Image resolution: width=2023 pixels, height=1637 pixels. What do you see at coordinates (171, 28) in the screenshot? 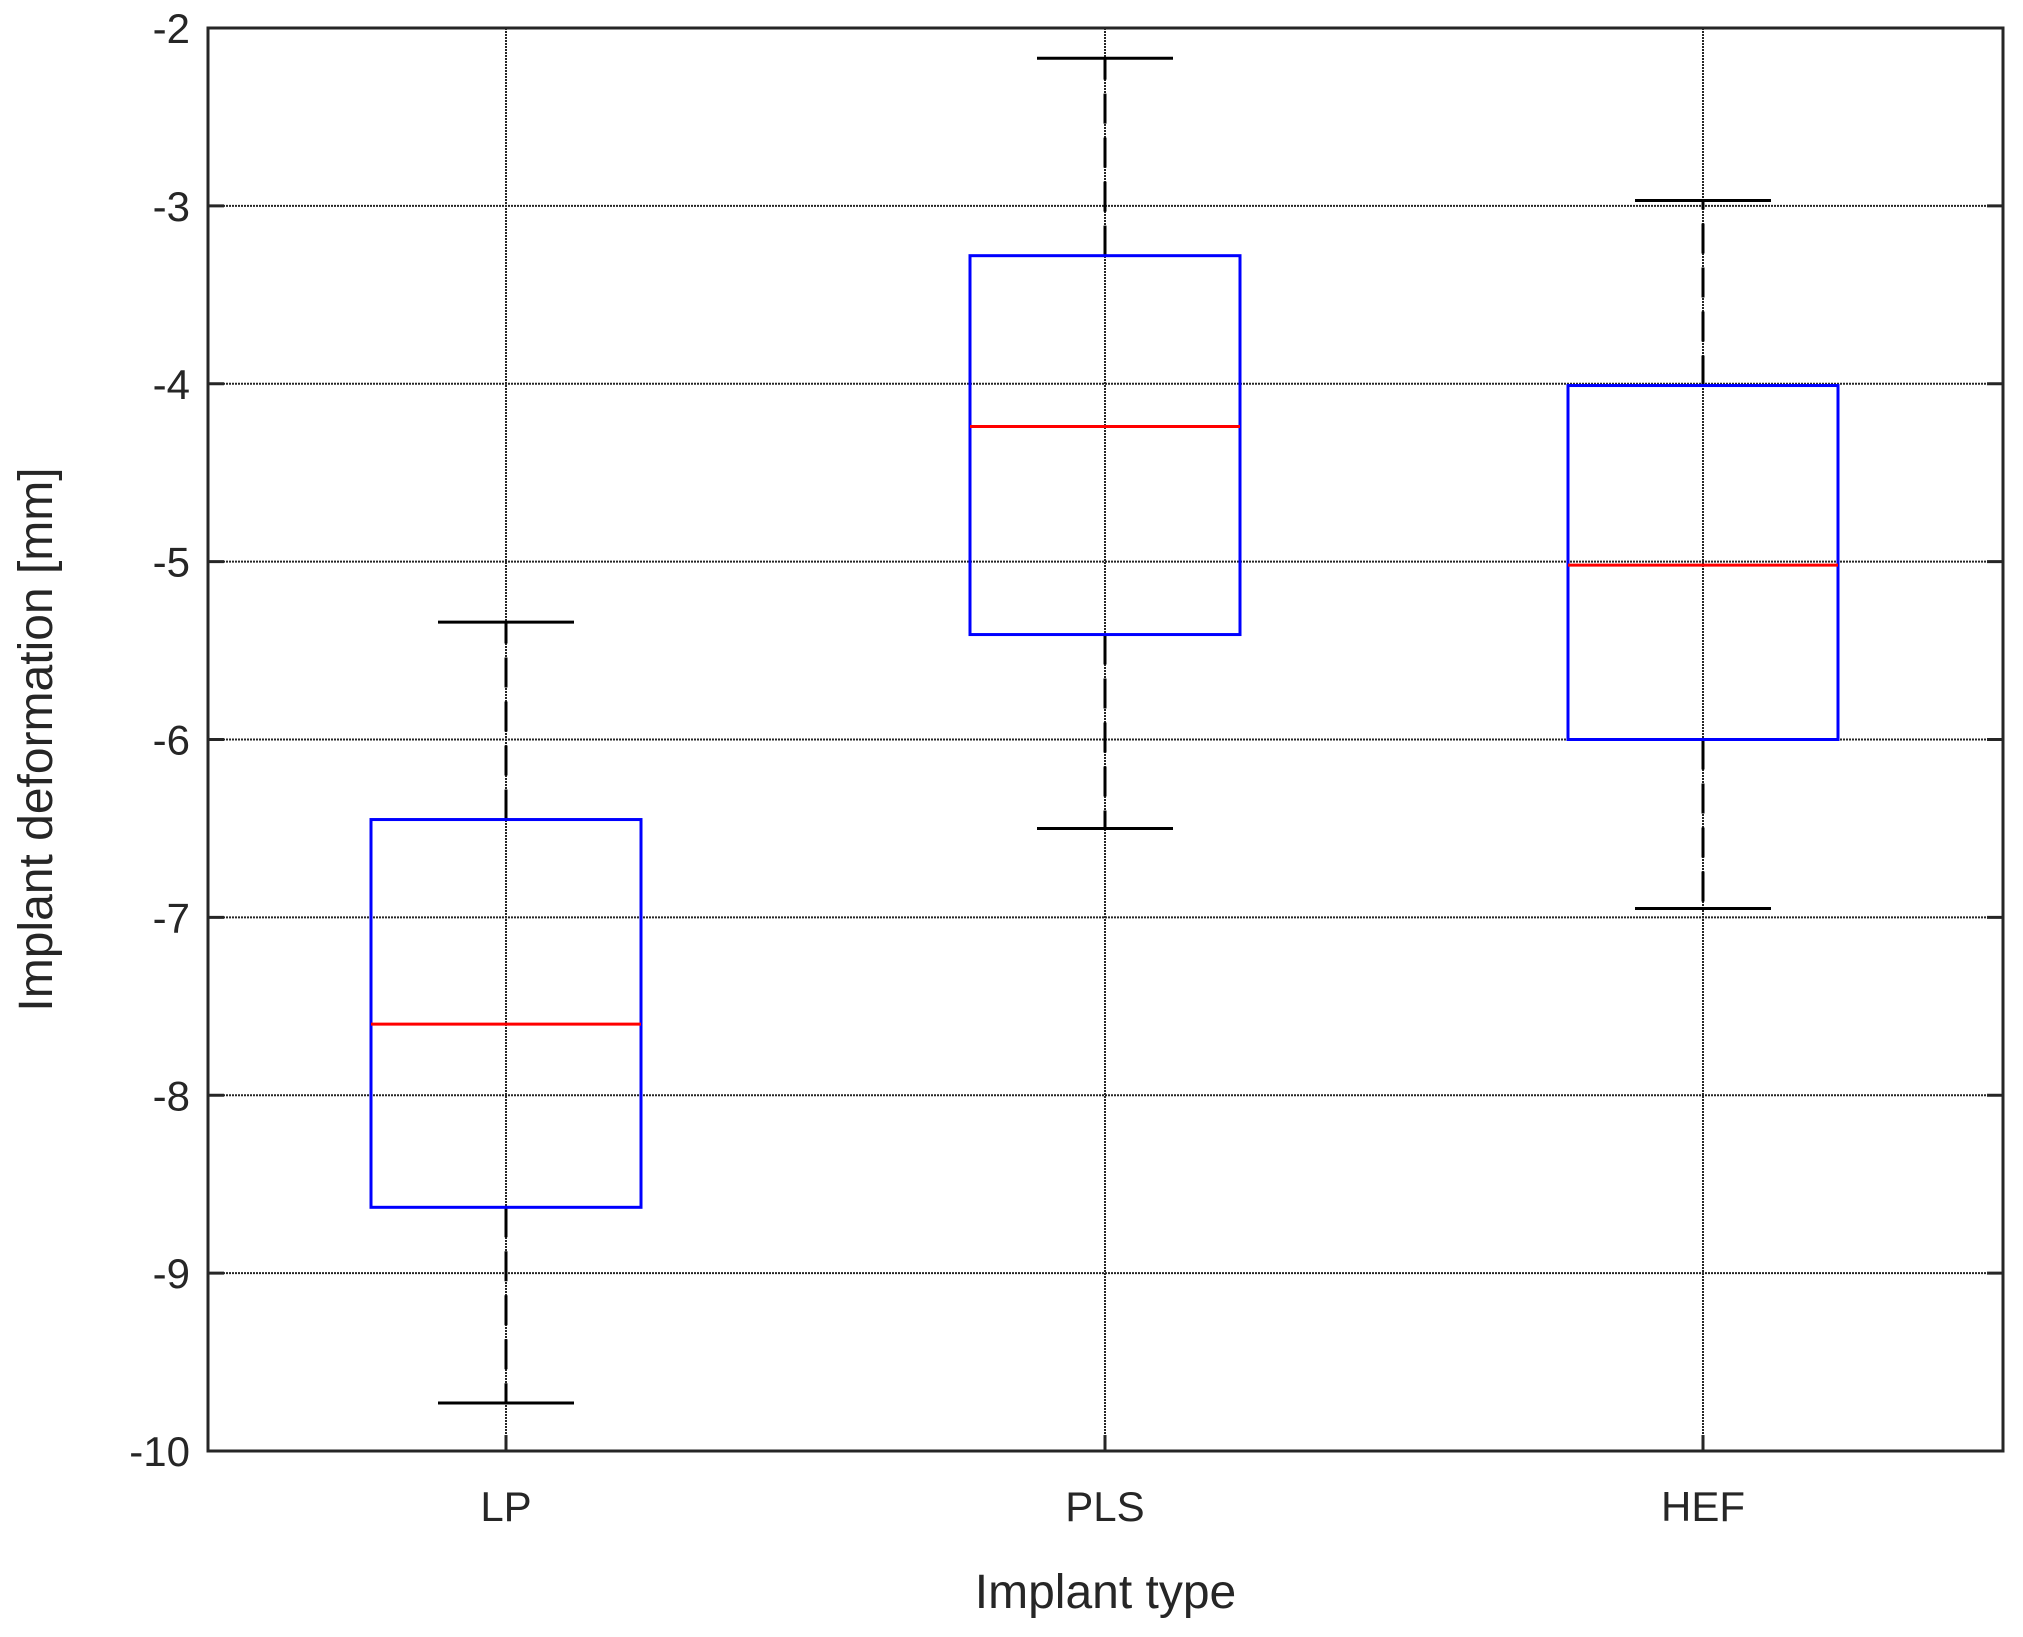
I see `y-tick-label: -2` at bounding box center [171, 28].